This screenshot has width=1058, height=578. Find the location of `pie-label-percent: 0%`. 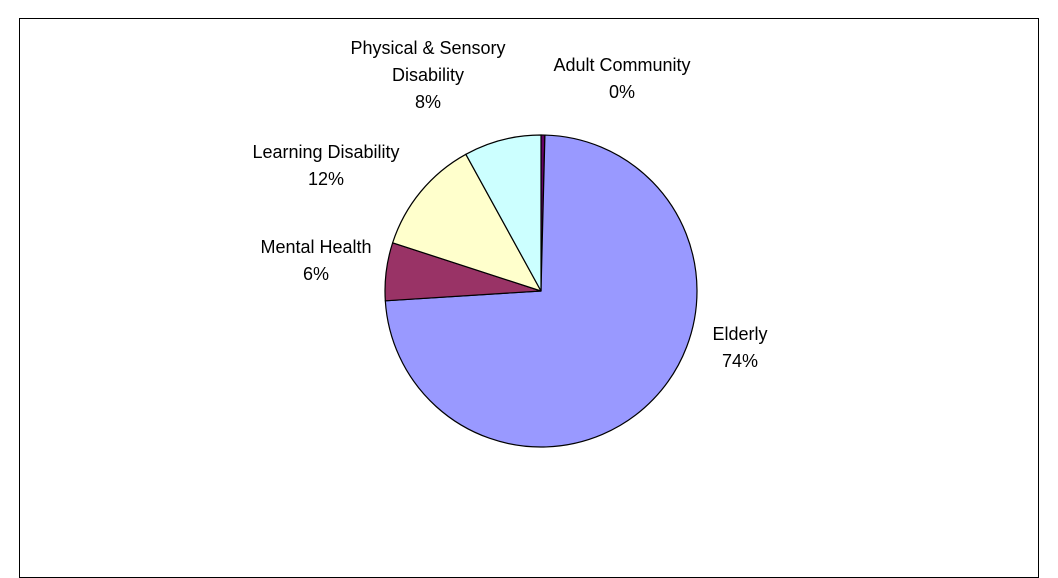

pie-label-percent: 0% is located at coordinates (622, 92).